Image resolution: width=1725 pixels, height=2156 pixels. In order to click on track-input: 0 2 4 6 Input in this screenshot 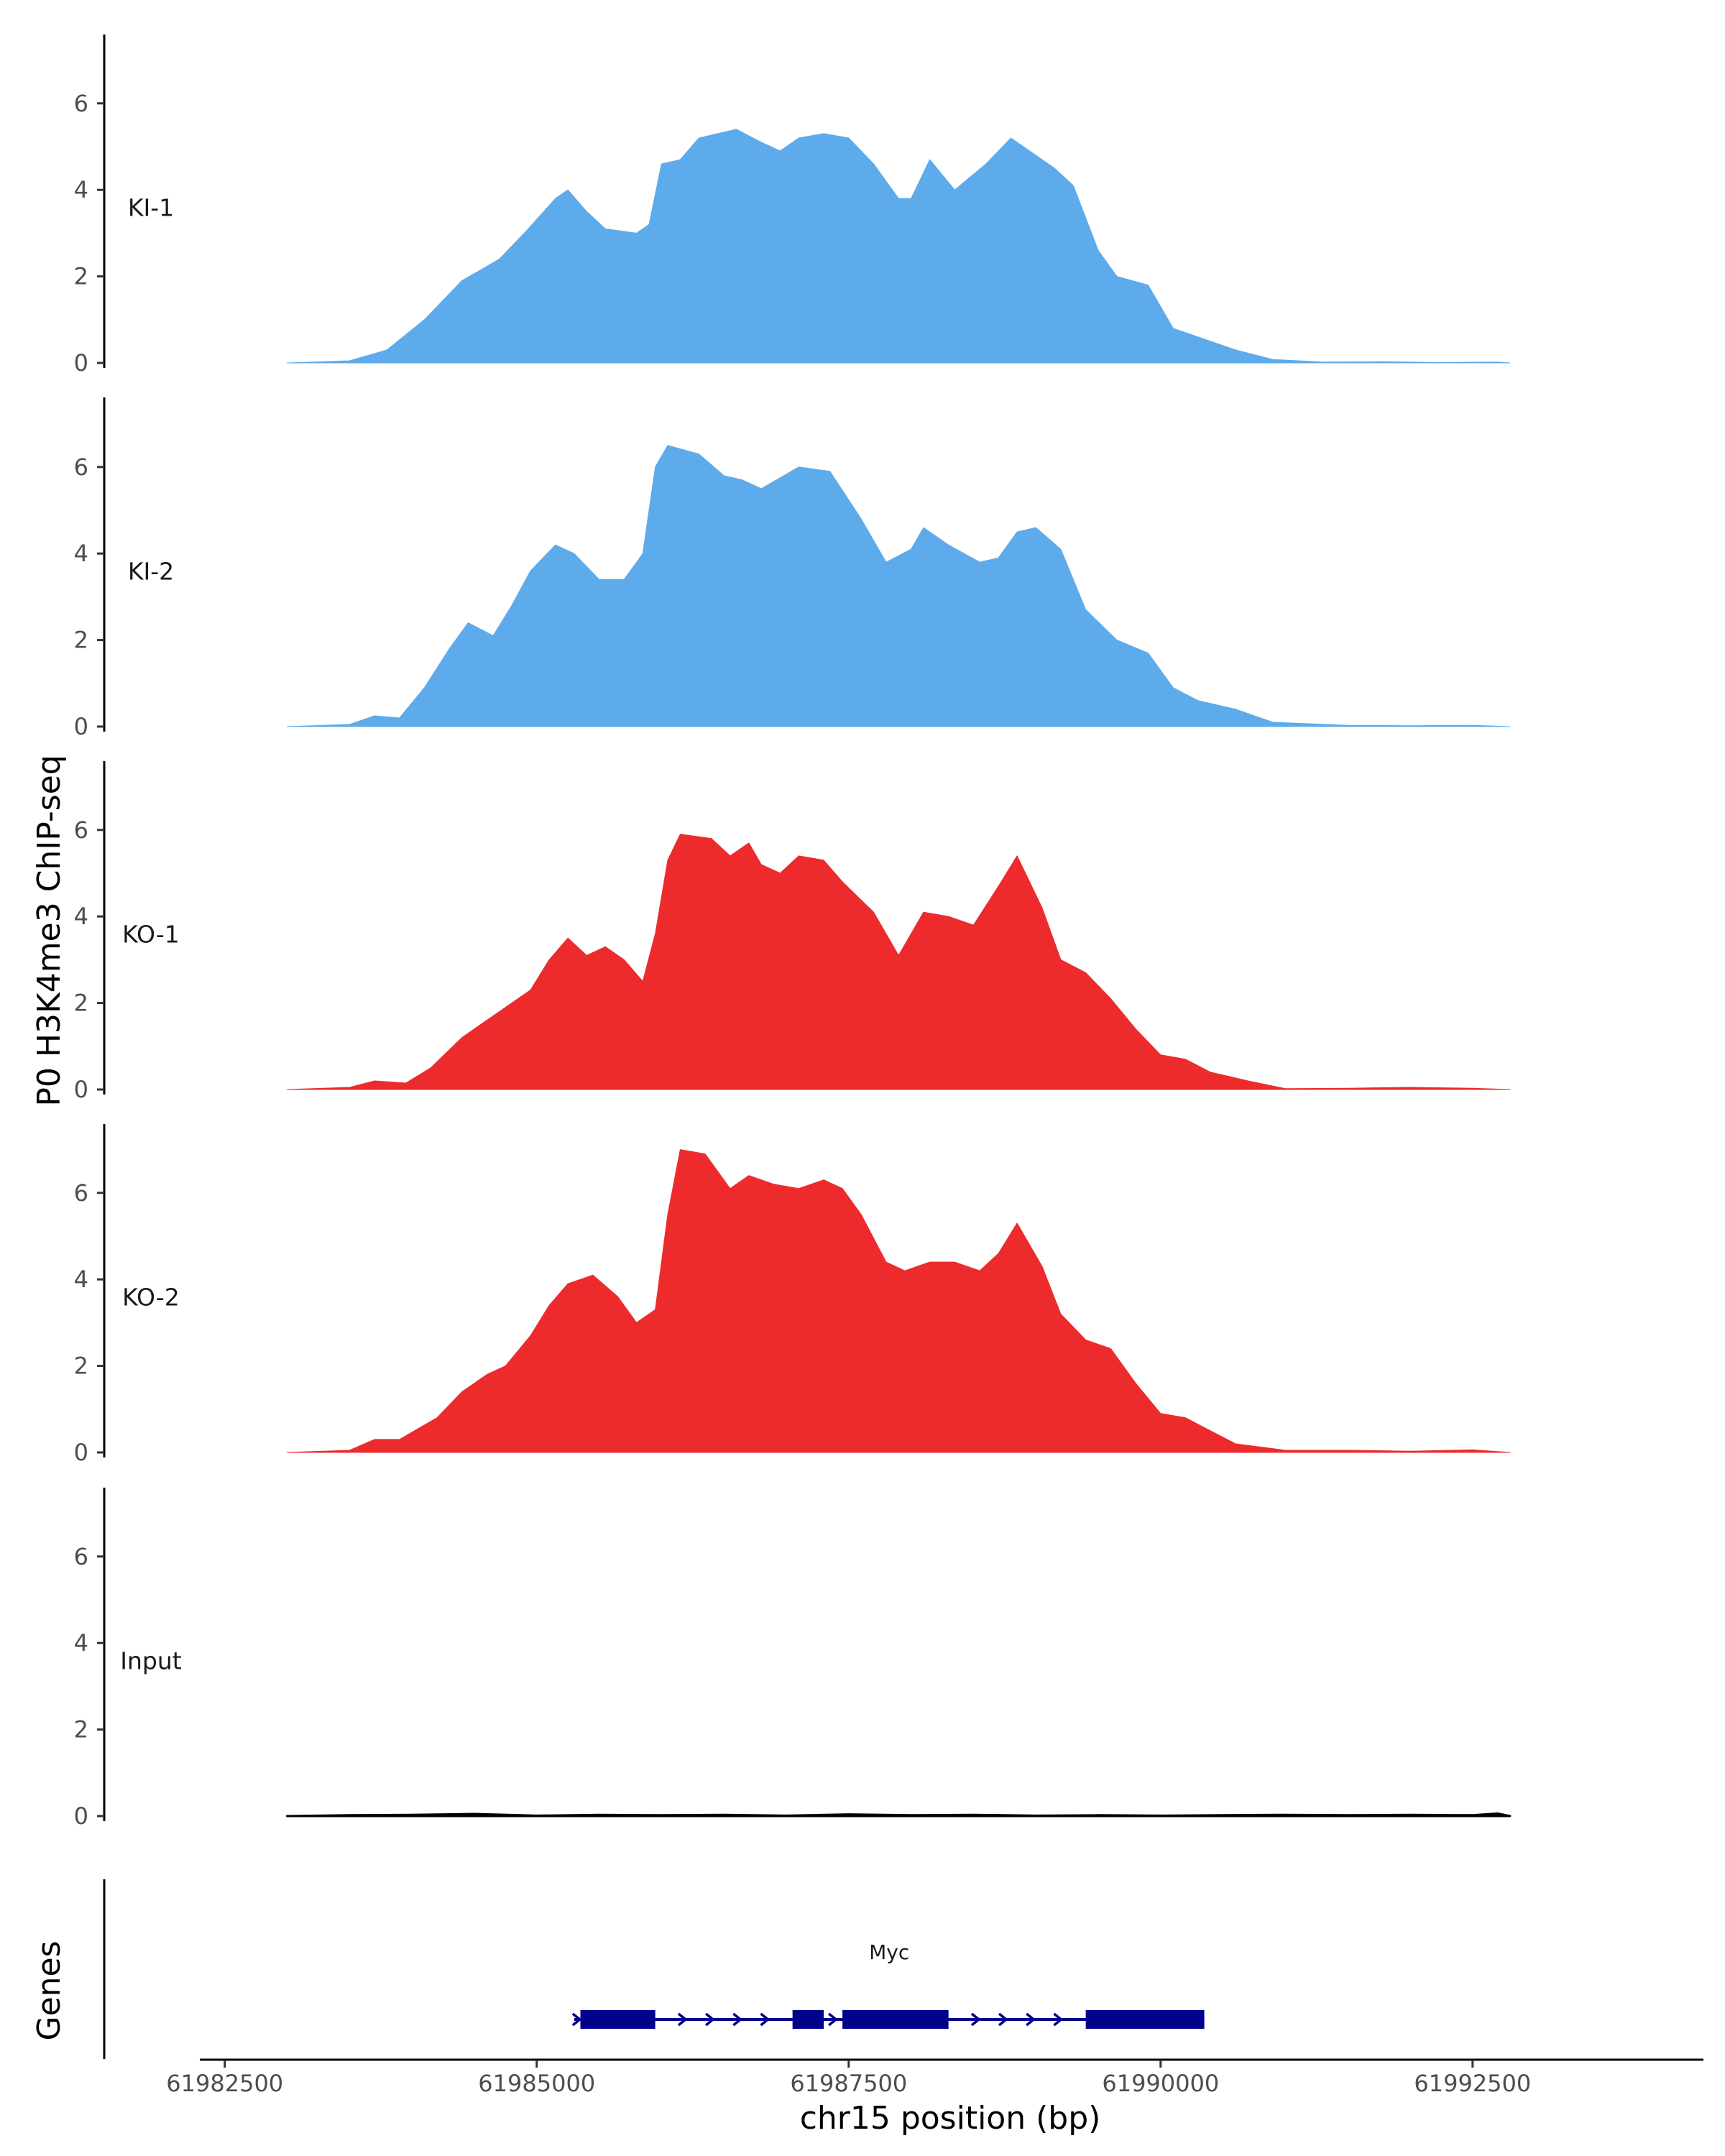, I will do `click(793, 1659)`.